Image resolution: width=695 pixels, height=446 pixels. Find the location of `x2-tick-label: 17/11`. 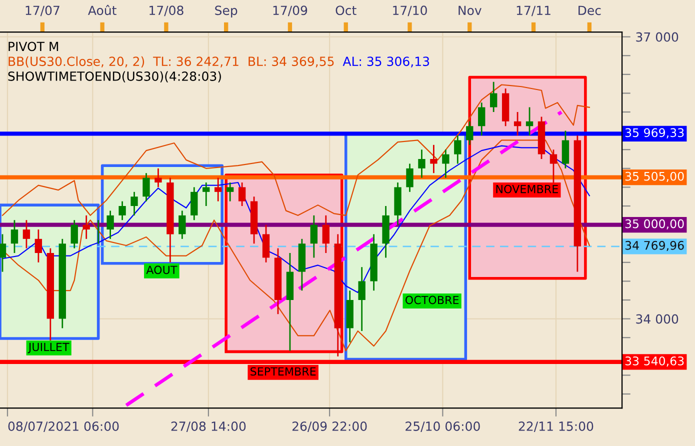

x2-tick-label: 17/11 is located at coordinates (533, 11).